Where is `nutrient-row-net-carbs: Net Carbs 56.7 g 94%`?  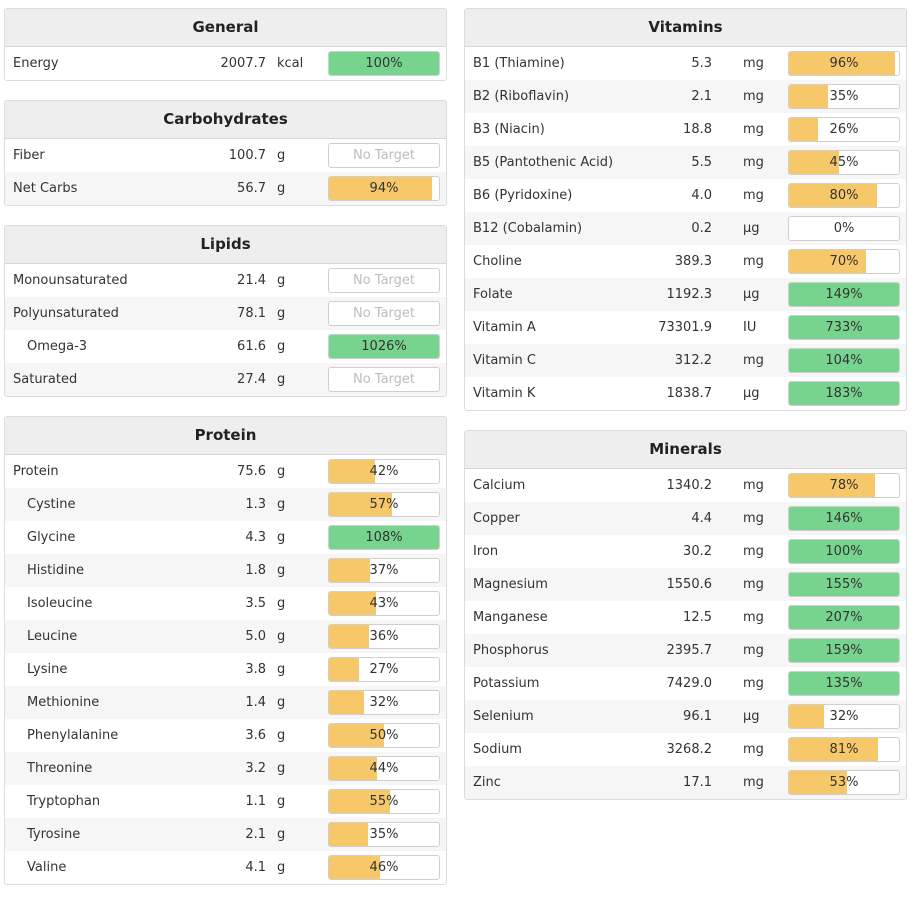 nutrient-row-net-carbs: Net Carbs 56.7 g 94% is located at coordinates (225, 188).